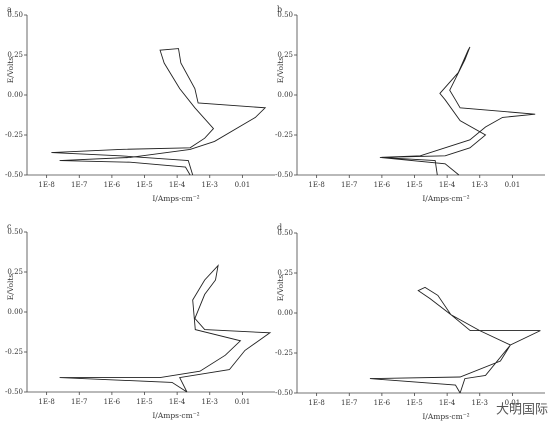  Describe the element at coordinates (279, 9) in the screenshot. I see `panel-label: b` at that location.